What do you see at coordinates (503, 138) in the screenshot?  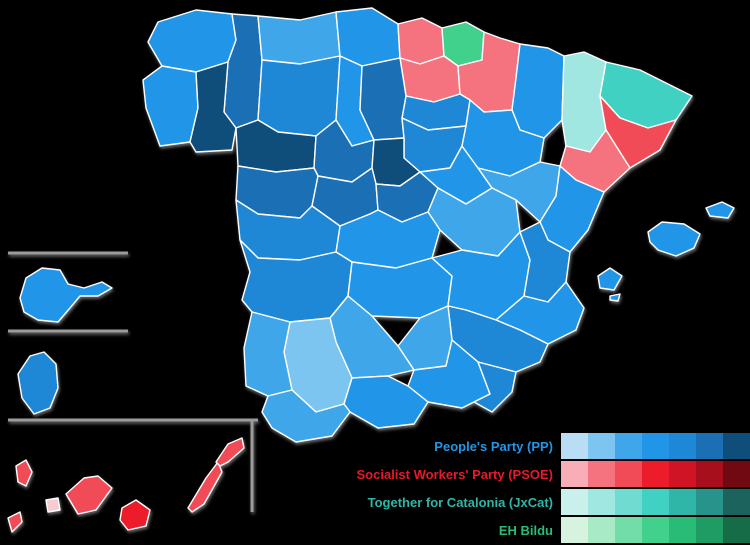 I see `province-zaragoza` at bounding box center [503, 138].